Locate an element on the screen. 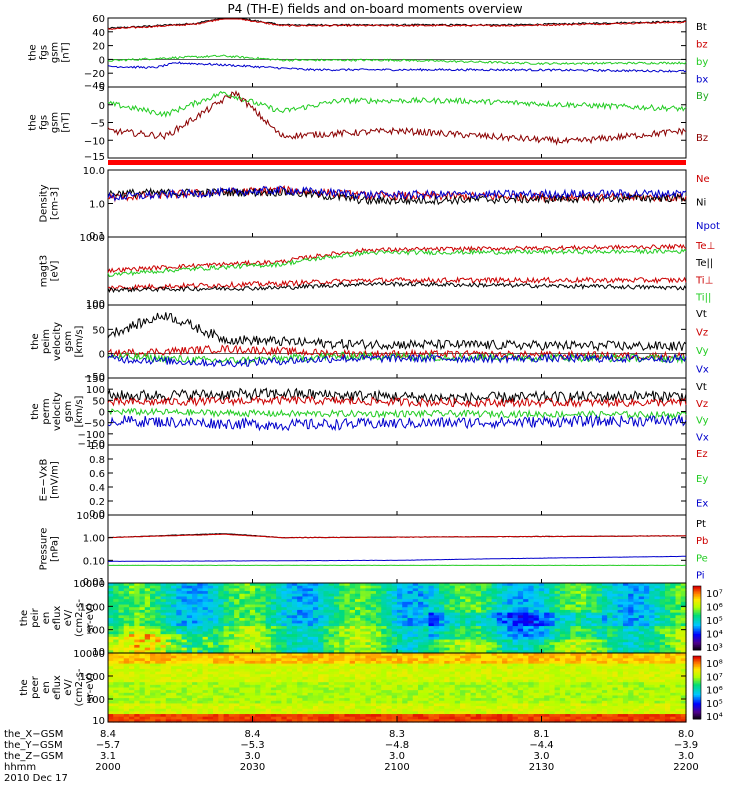 The image size is (750, 800). colorbar-swatch is located at coordinates (697, 596).